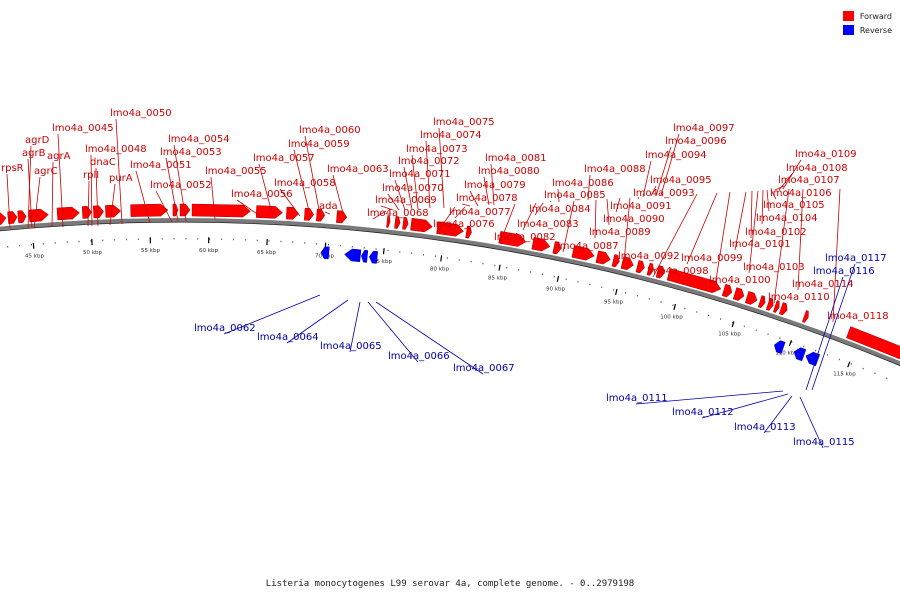  Describe the element at coordinates (37, 140) in the screenshot. I see `forward-gene-label: agrD` at that location.